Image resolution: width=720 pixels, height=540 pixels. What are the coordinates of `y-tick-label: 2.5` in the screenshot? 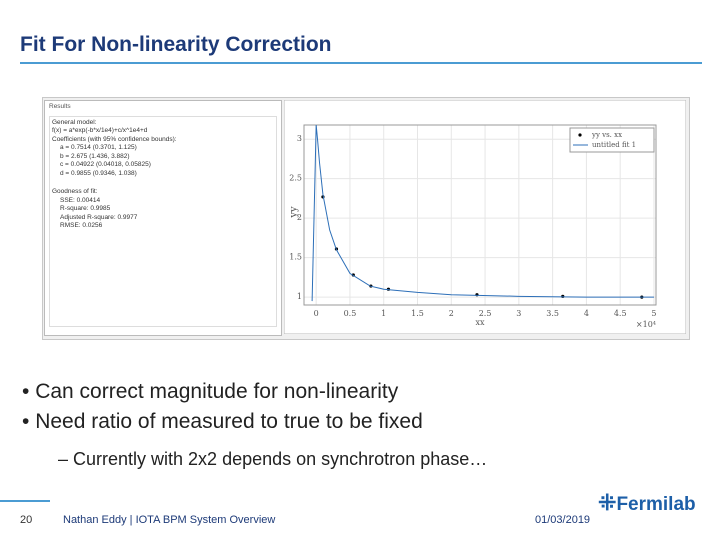 It's located at (295, 178).